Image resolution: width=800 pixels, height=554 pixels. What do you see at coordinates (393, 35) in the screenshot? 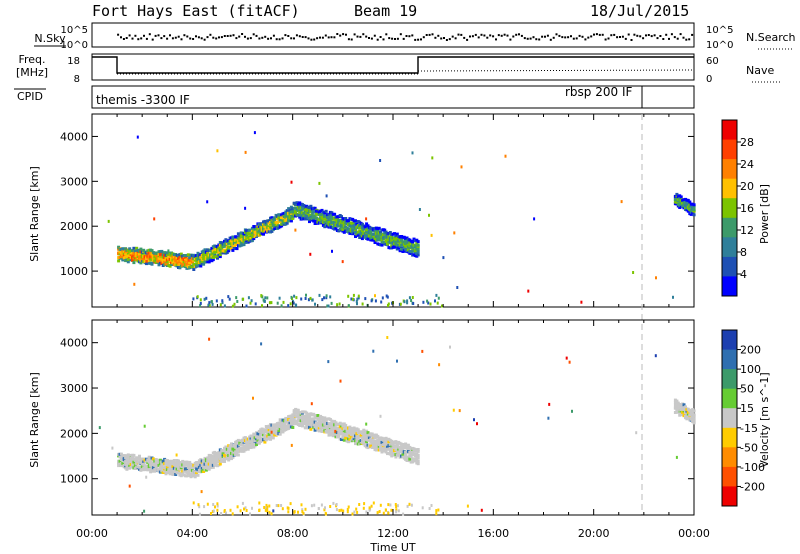
I see `nsky-panel-frame` at bounding box center [393, 35].